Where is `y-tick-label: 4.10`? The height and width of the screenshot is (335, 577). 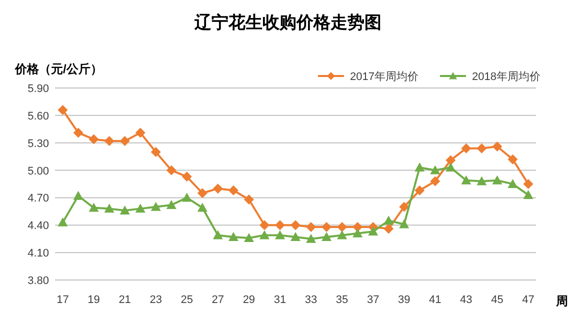 y-tick-label: 4.10 is located at coordinates (38, 254).